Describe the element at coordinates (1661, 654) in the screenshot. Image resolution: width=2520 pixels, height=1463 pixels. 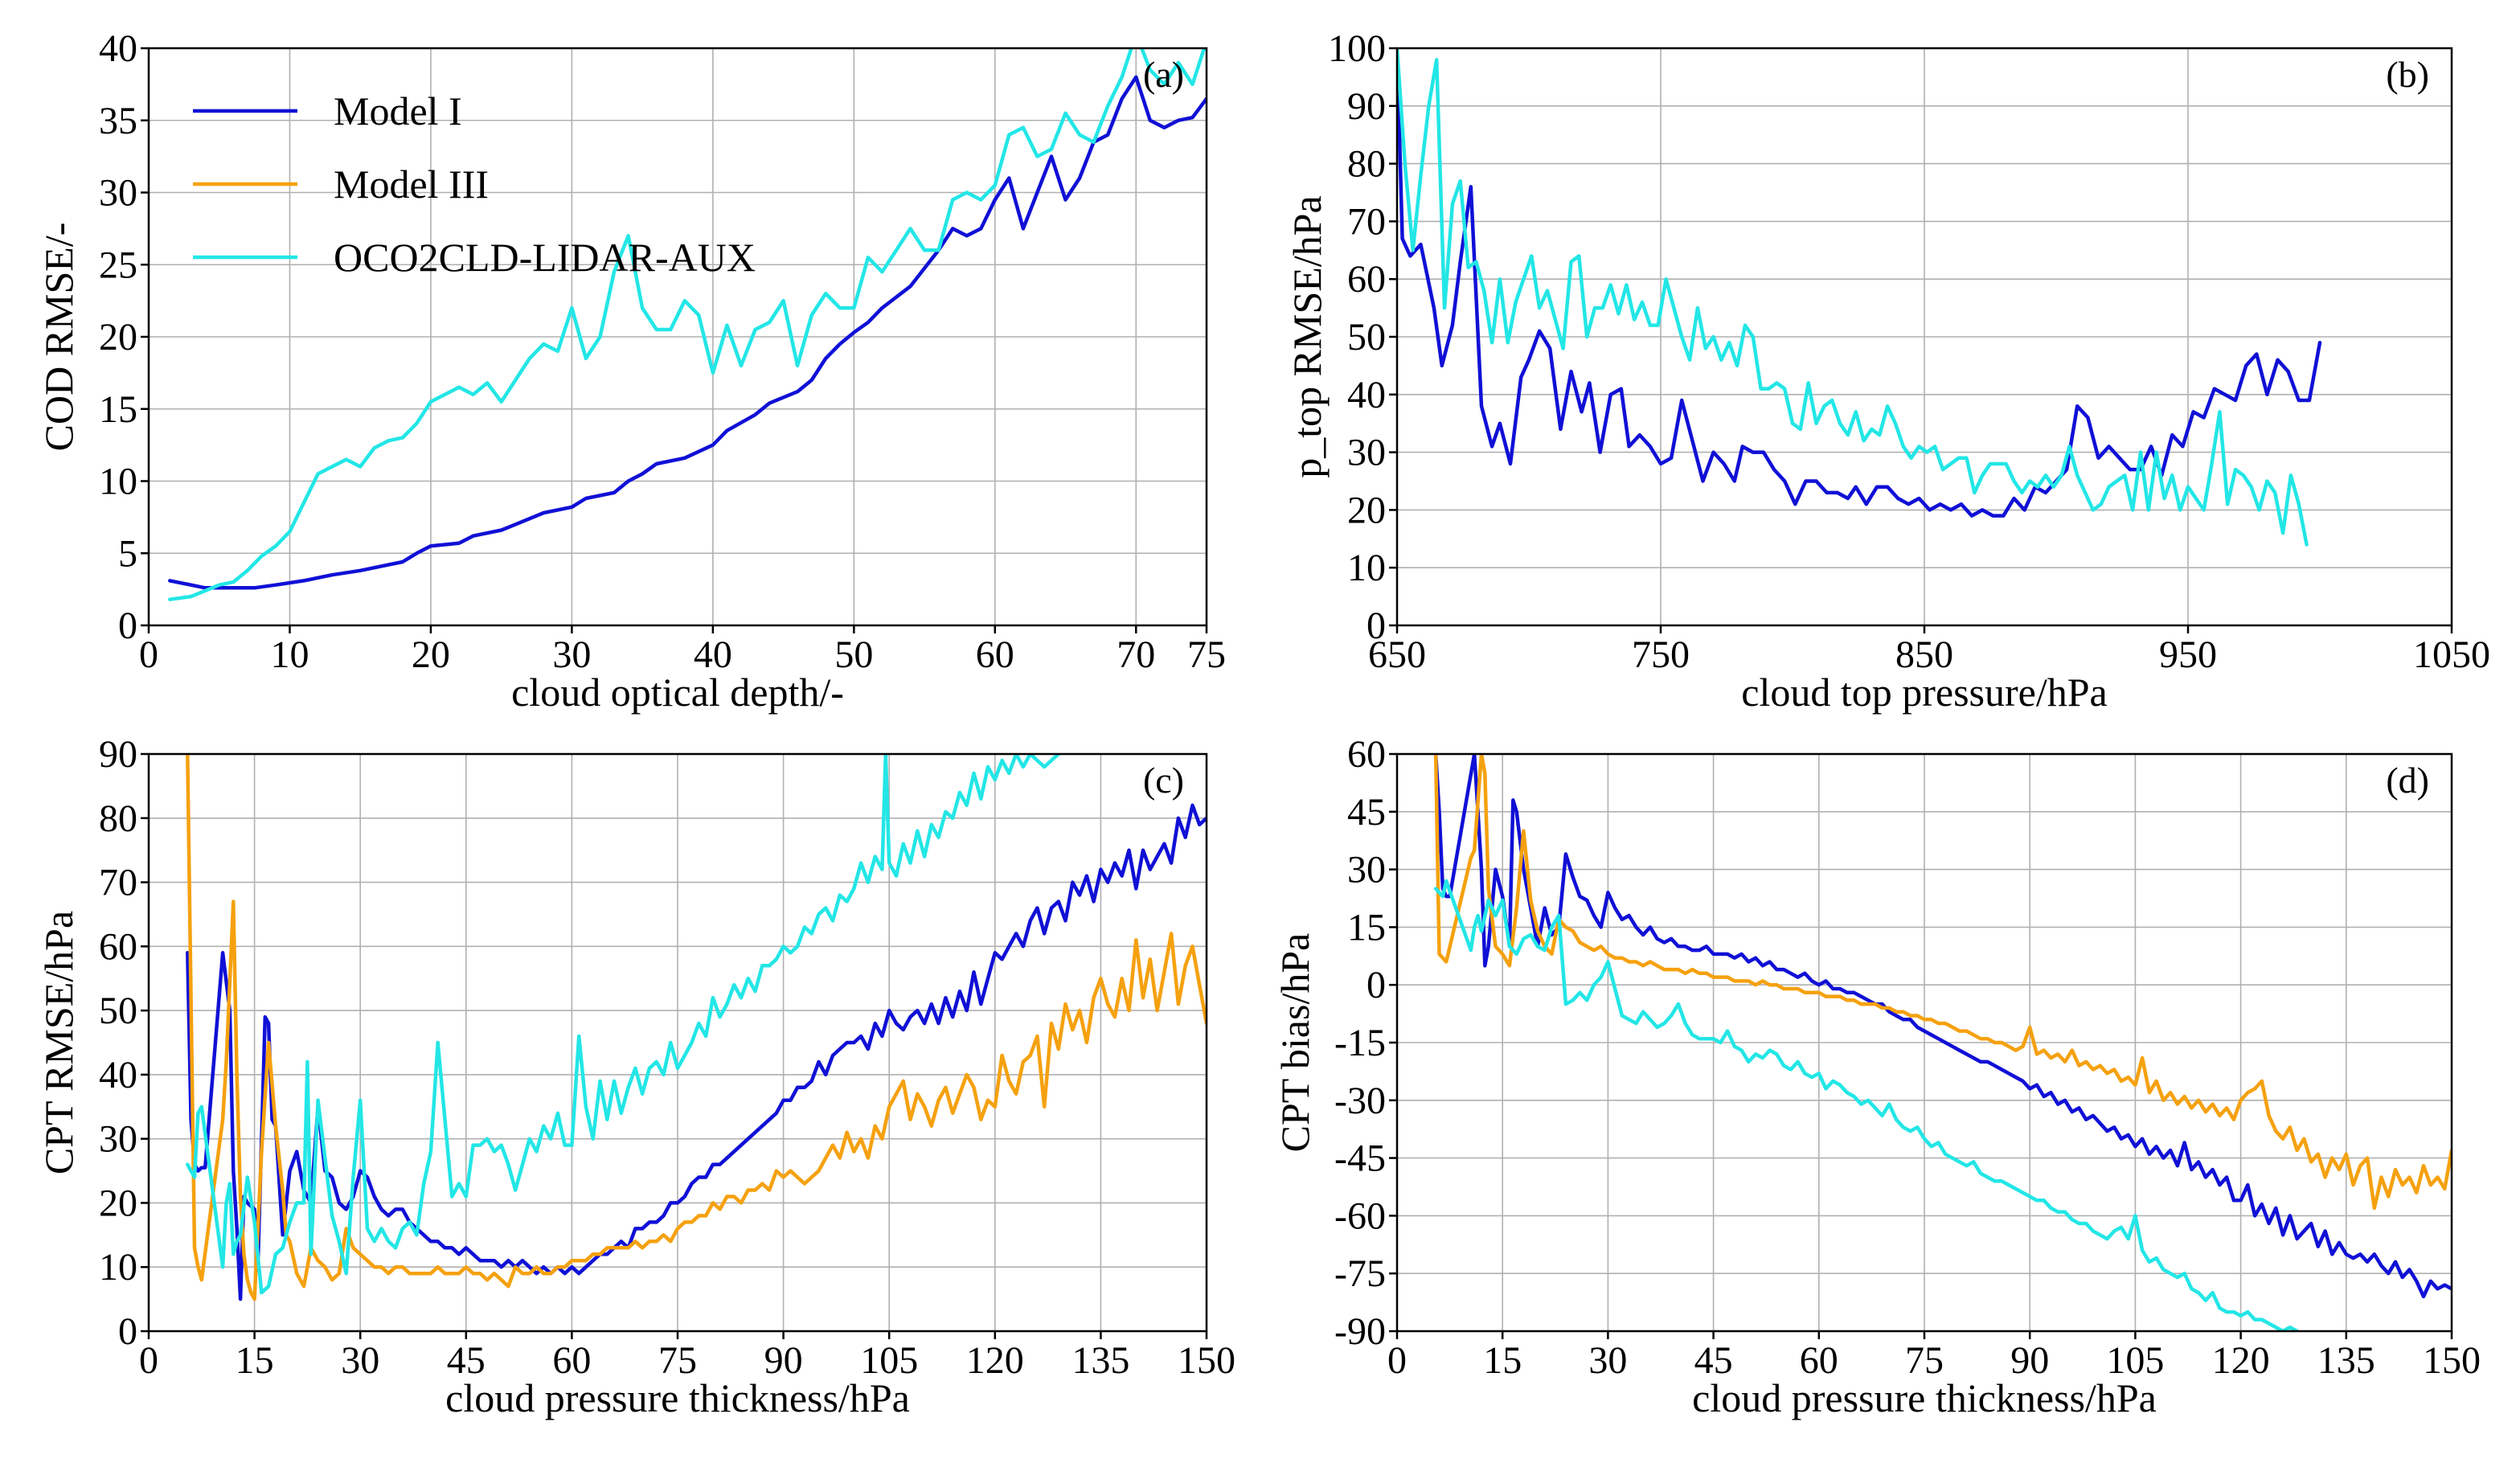
I see `x-tick-label: 750` at that location.